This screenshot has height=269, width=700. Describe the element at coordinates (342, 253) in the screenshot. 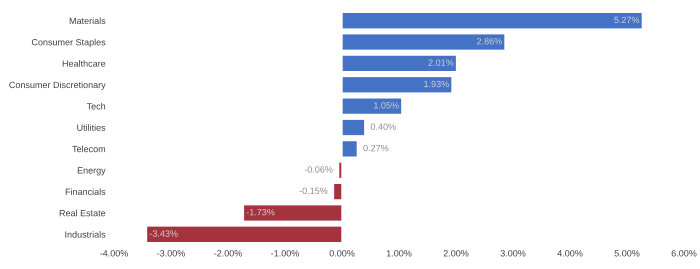

I see `x-tick-label: 0.00%` at that location.